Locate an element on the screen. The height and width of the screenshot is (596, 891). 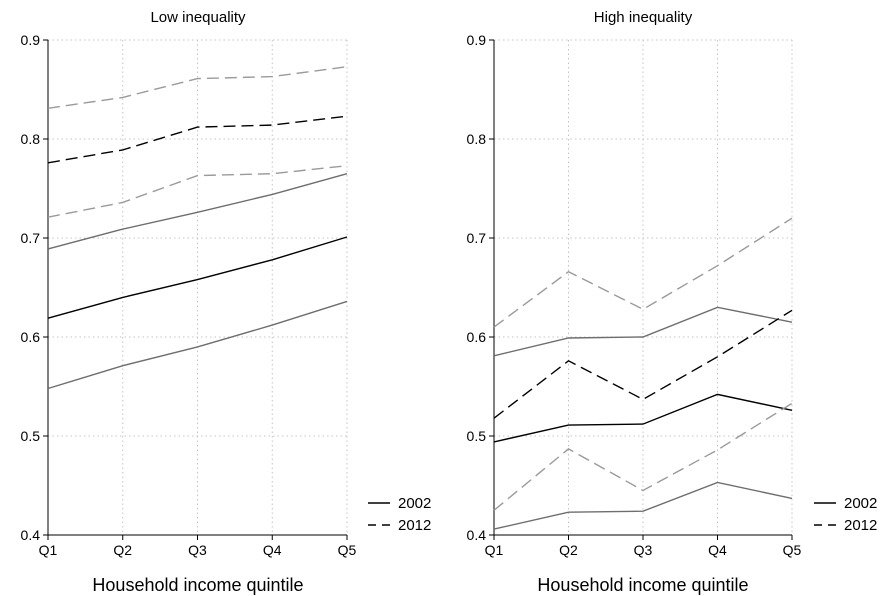
panel-title: Low inequality is located at coordinates (198, 17).